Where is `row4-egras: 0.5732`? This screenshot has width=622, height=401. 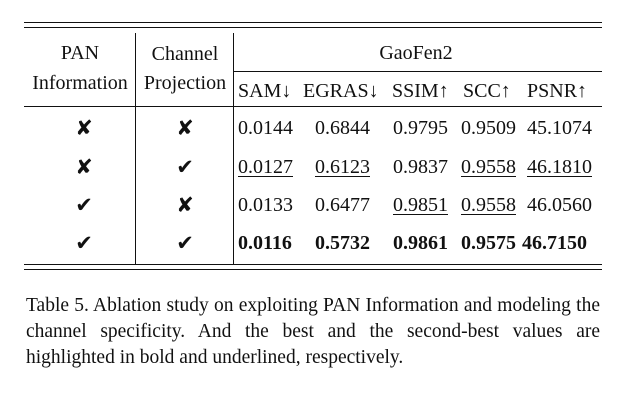
row4-egras: 0.5732 is located at coordinates (342, 243).